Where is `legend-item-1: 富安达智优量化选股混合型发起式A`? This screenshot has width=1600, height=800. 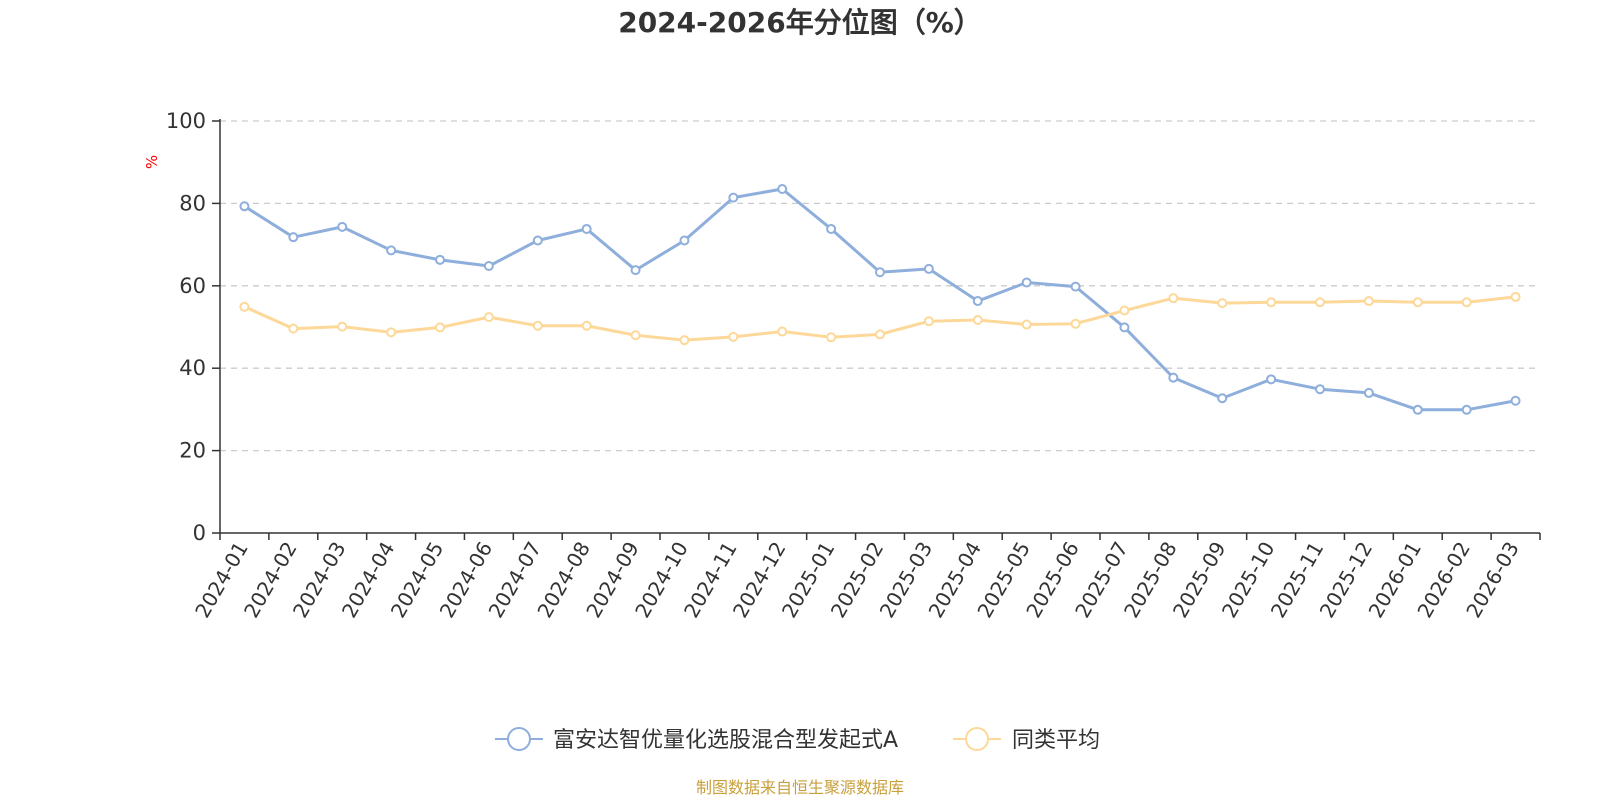 legend-item-1: 富安达智优量化选股混合型发起式A is located at coordinates (696, 740).